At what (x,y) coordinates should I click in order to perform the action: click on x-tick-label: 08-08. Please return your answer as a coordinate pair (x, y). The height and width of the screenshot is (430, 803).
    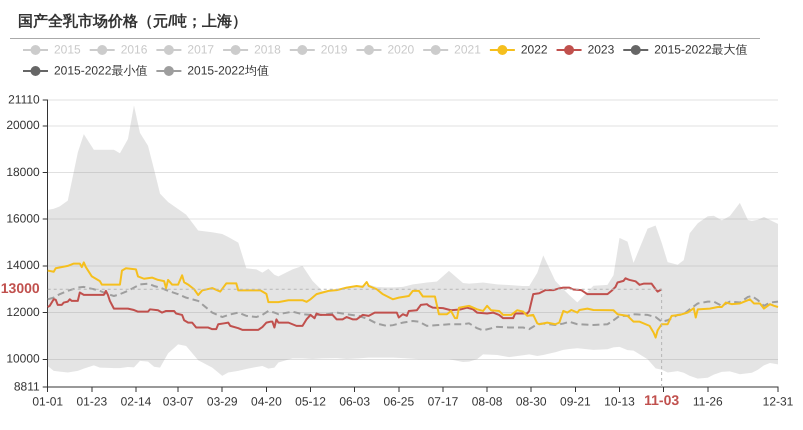
    Looking at the image, I should click on (487, 401).